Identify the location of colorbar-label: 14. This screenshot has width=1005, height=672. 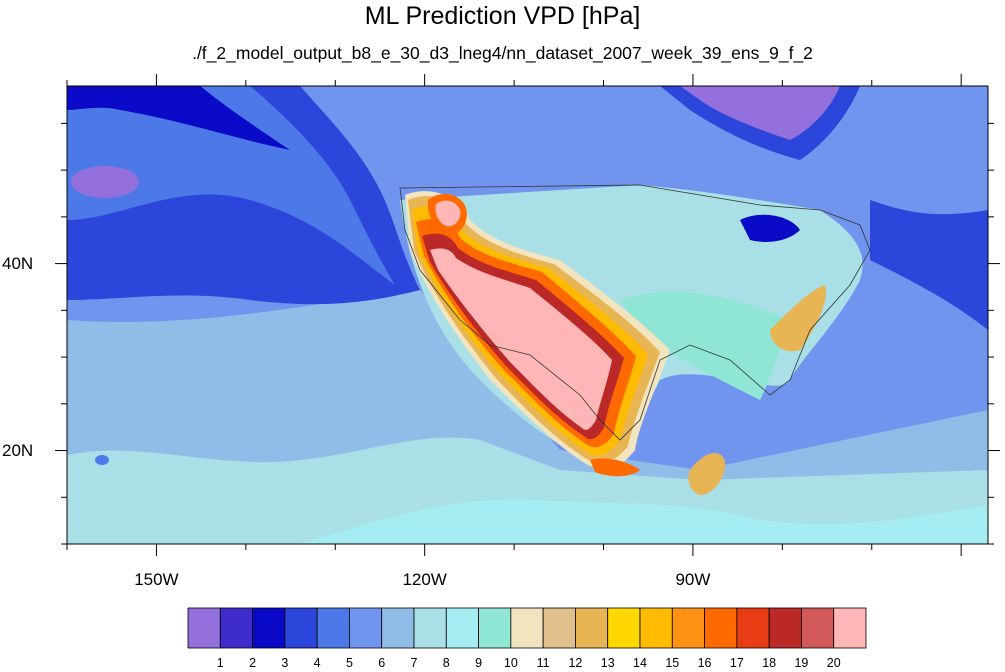
(640, 663).